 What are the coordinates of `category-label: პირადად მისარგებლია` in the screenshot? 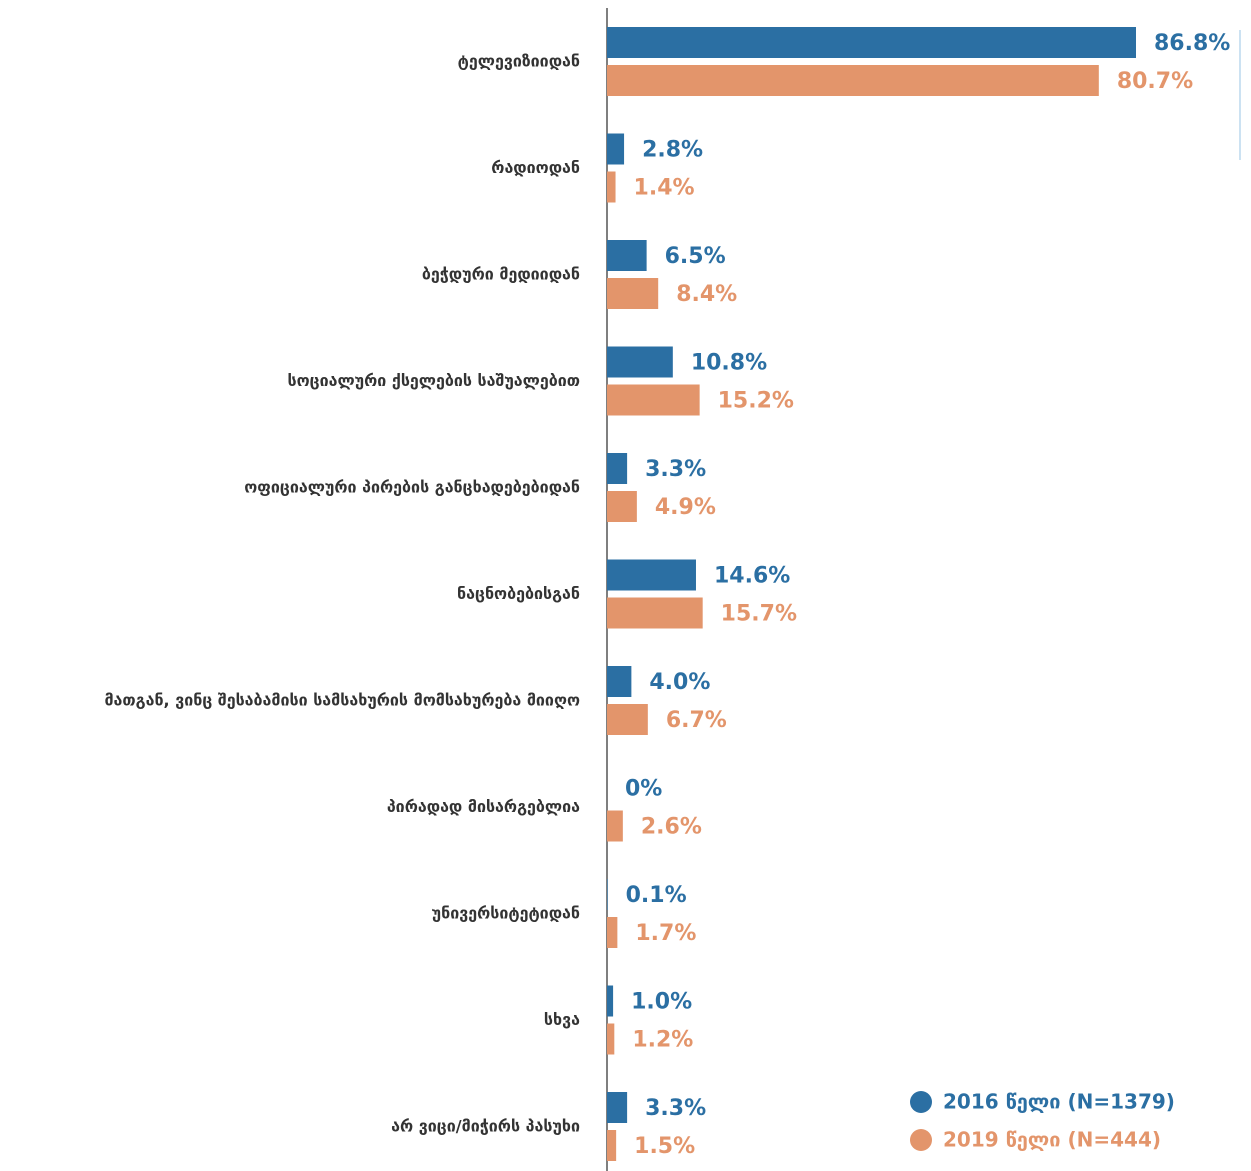 It's located at (483, 806).